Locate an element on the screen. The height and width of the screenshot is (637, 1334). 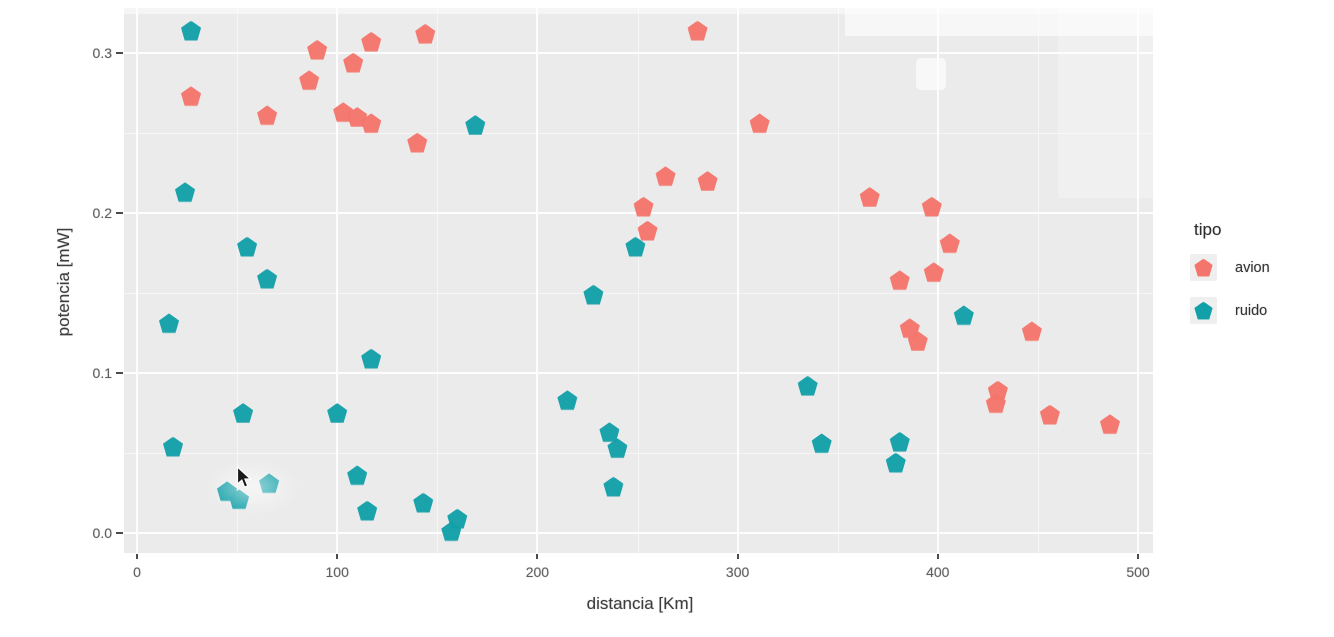
legend: tipo avion ruido is located at coordinates (1230, 280).